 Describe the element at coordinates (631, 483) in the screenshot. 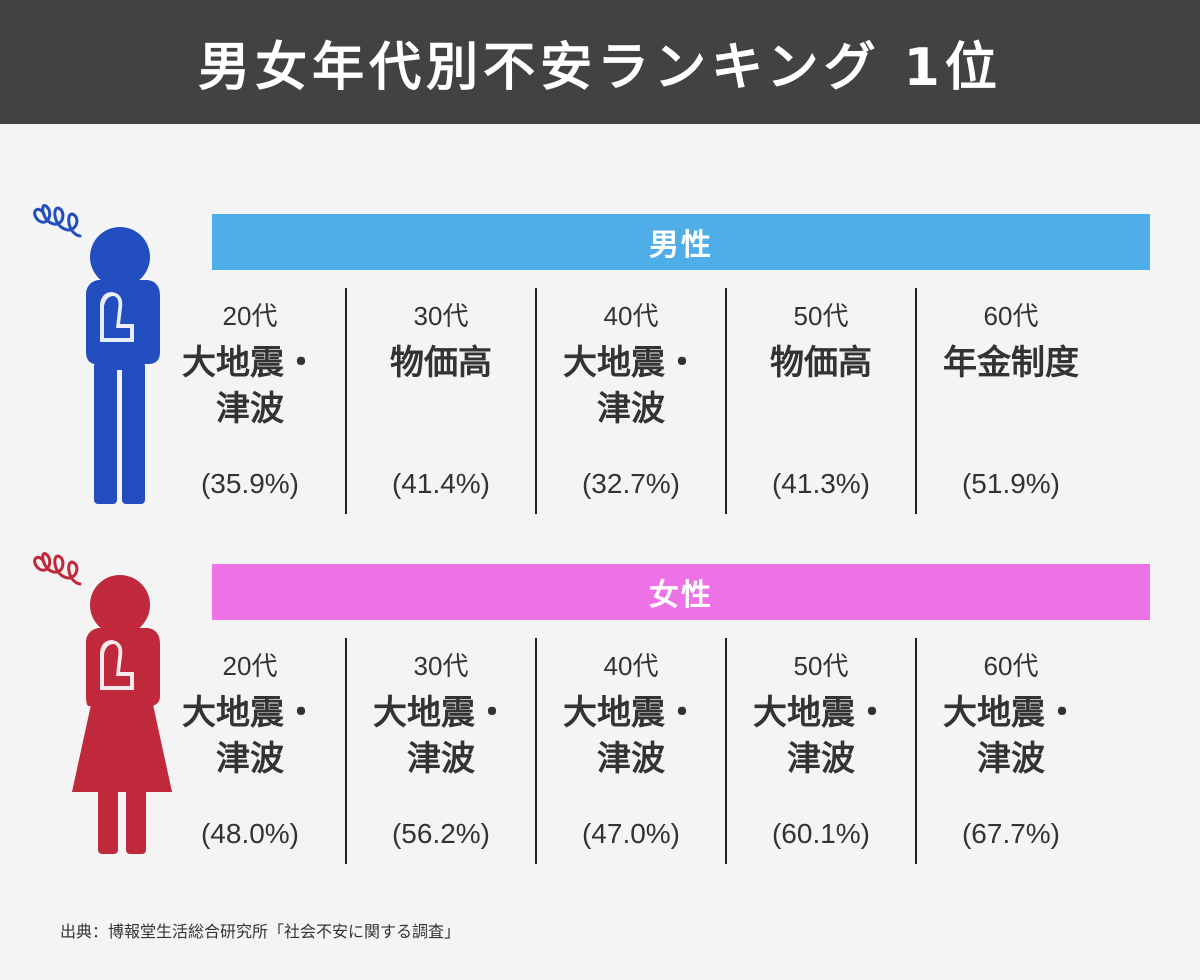

I see `percentage-label: (32.7%)` at that location.